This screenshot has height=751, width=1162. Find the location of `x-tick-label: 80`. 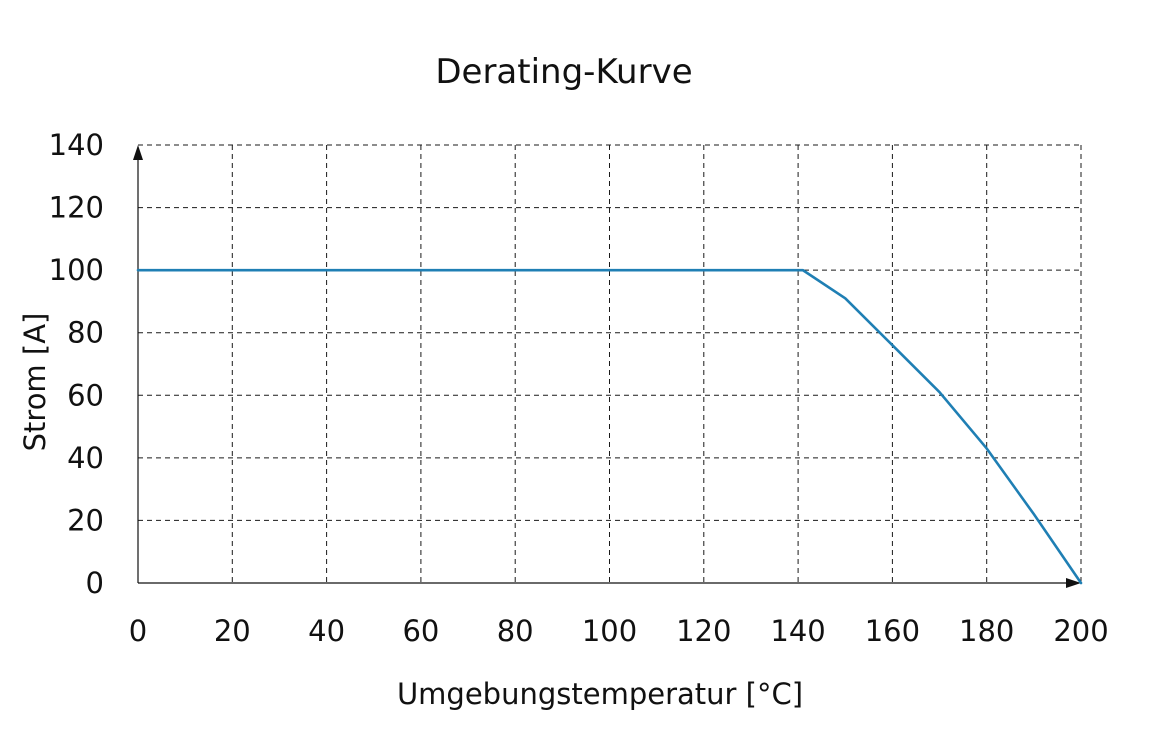

x-tick-label: 80 is located at coordinates (515, 631).